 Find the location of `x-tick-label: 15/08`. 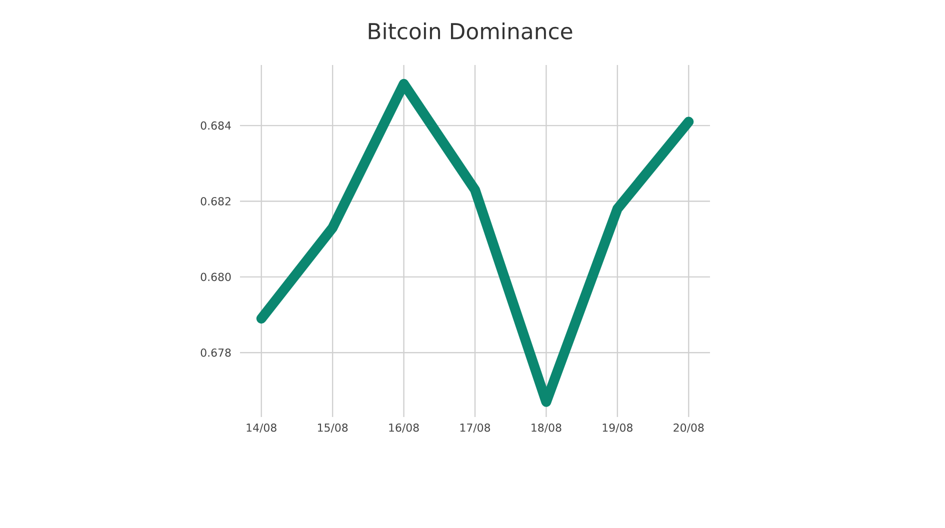

x-tick-label: 15/08 is located at coordinates (333, 428).